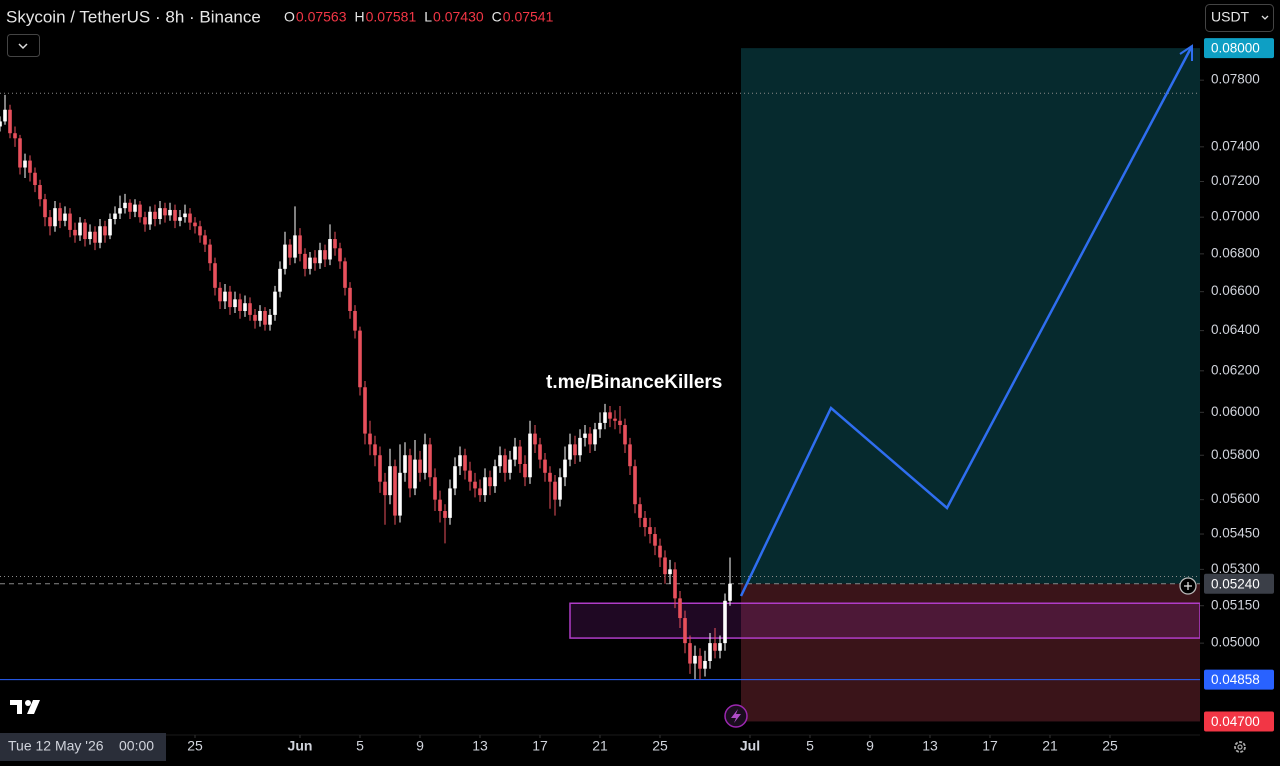 The image size is (1280, 766). I want to click on currency-selector, so click(1239, 18).